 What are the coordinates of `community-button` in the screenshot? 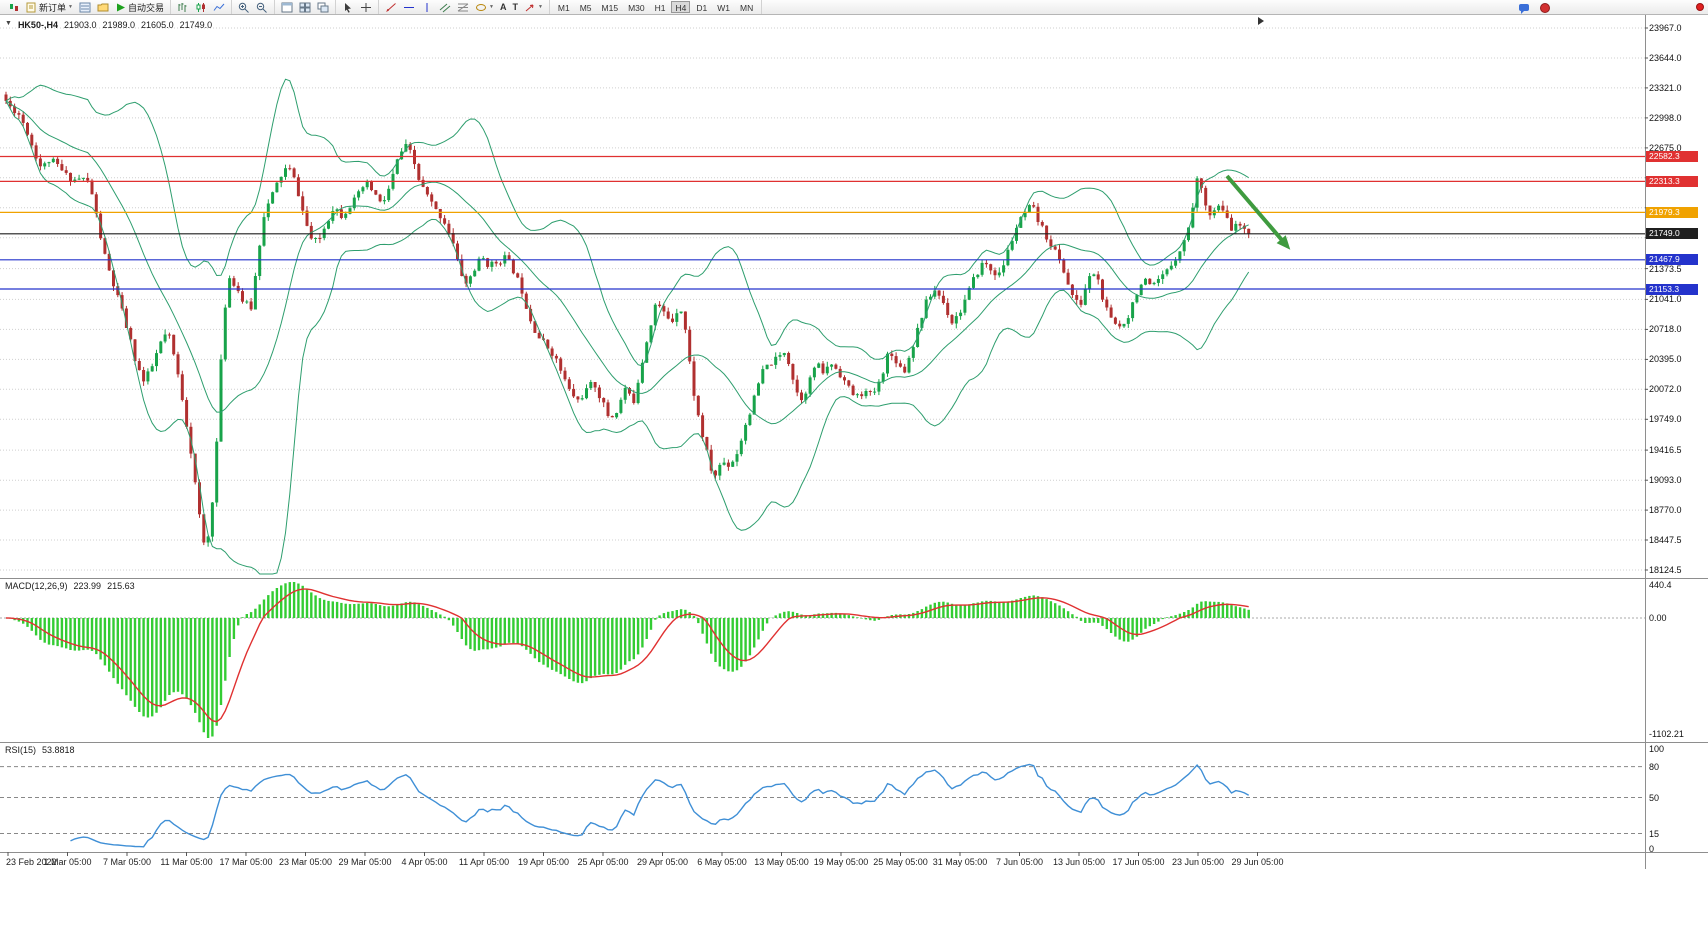 It's located at (1524, 7).